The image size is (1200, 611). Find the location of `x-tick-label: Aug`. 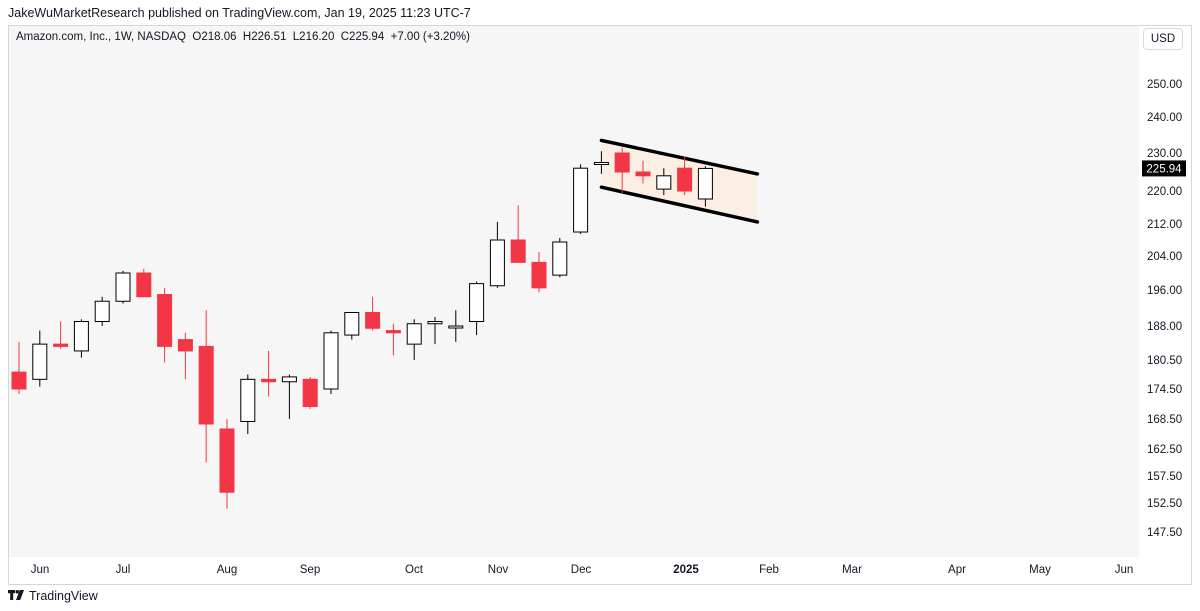

x-tick-label: Aug is located at coordinates (227, 570).